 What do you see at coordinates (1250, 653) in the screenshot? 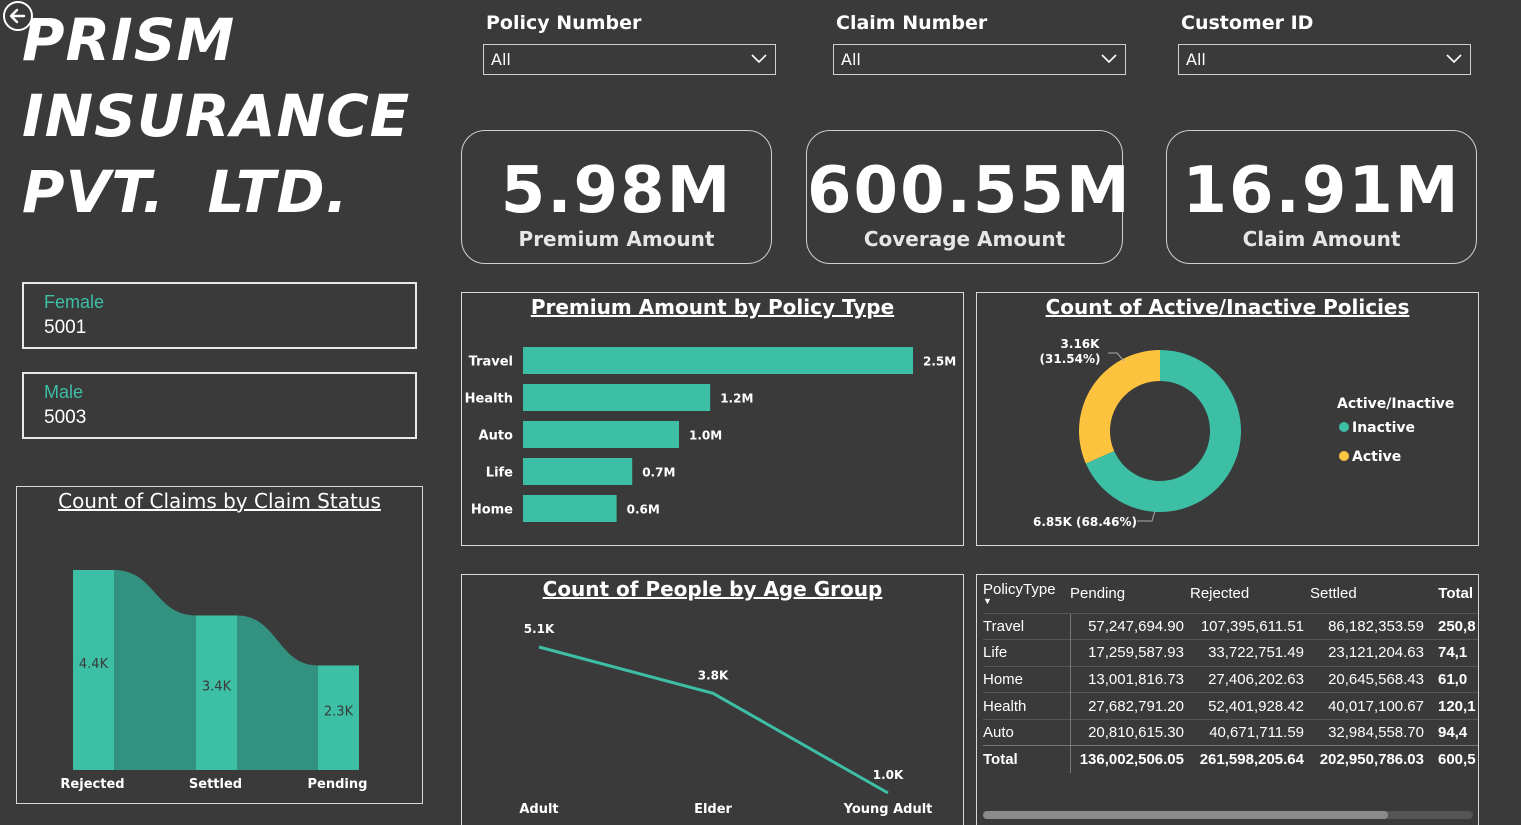
I see `table-cell: 33,722,751.49` at bounding box center [1250, 653].